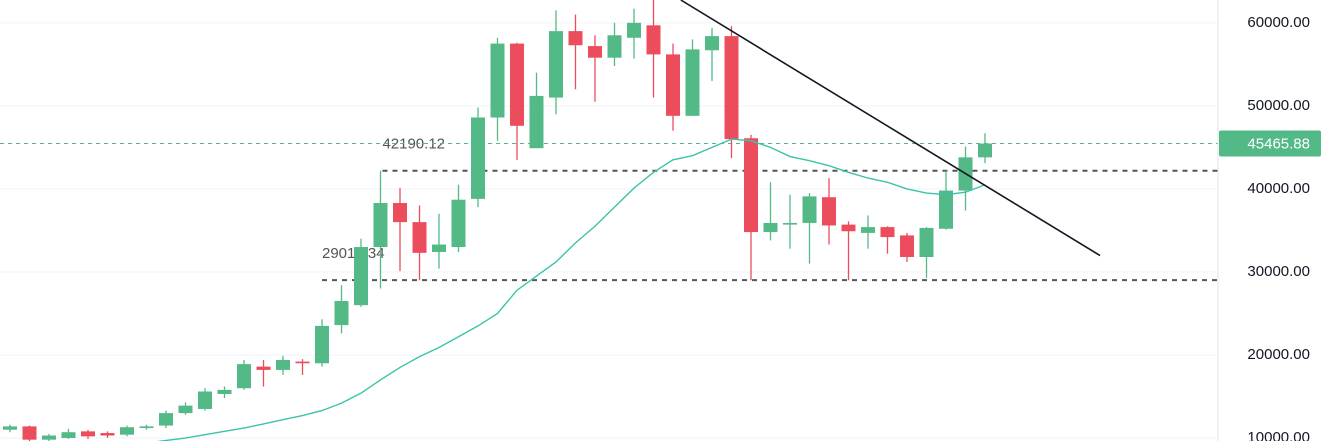 The image size is (1321, 441). Describe the element at coordinates (1278, 435) in the screenshot. I see `y-tick-label: 10000.00` at that location.